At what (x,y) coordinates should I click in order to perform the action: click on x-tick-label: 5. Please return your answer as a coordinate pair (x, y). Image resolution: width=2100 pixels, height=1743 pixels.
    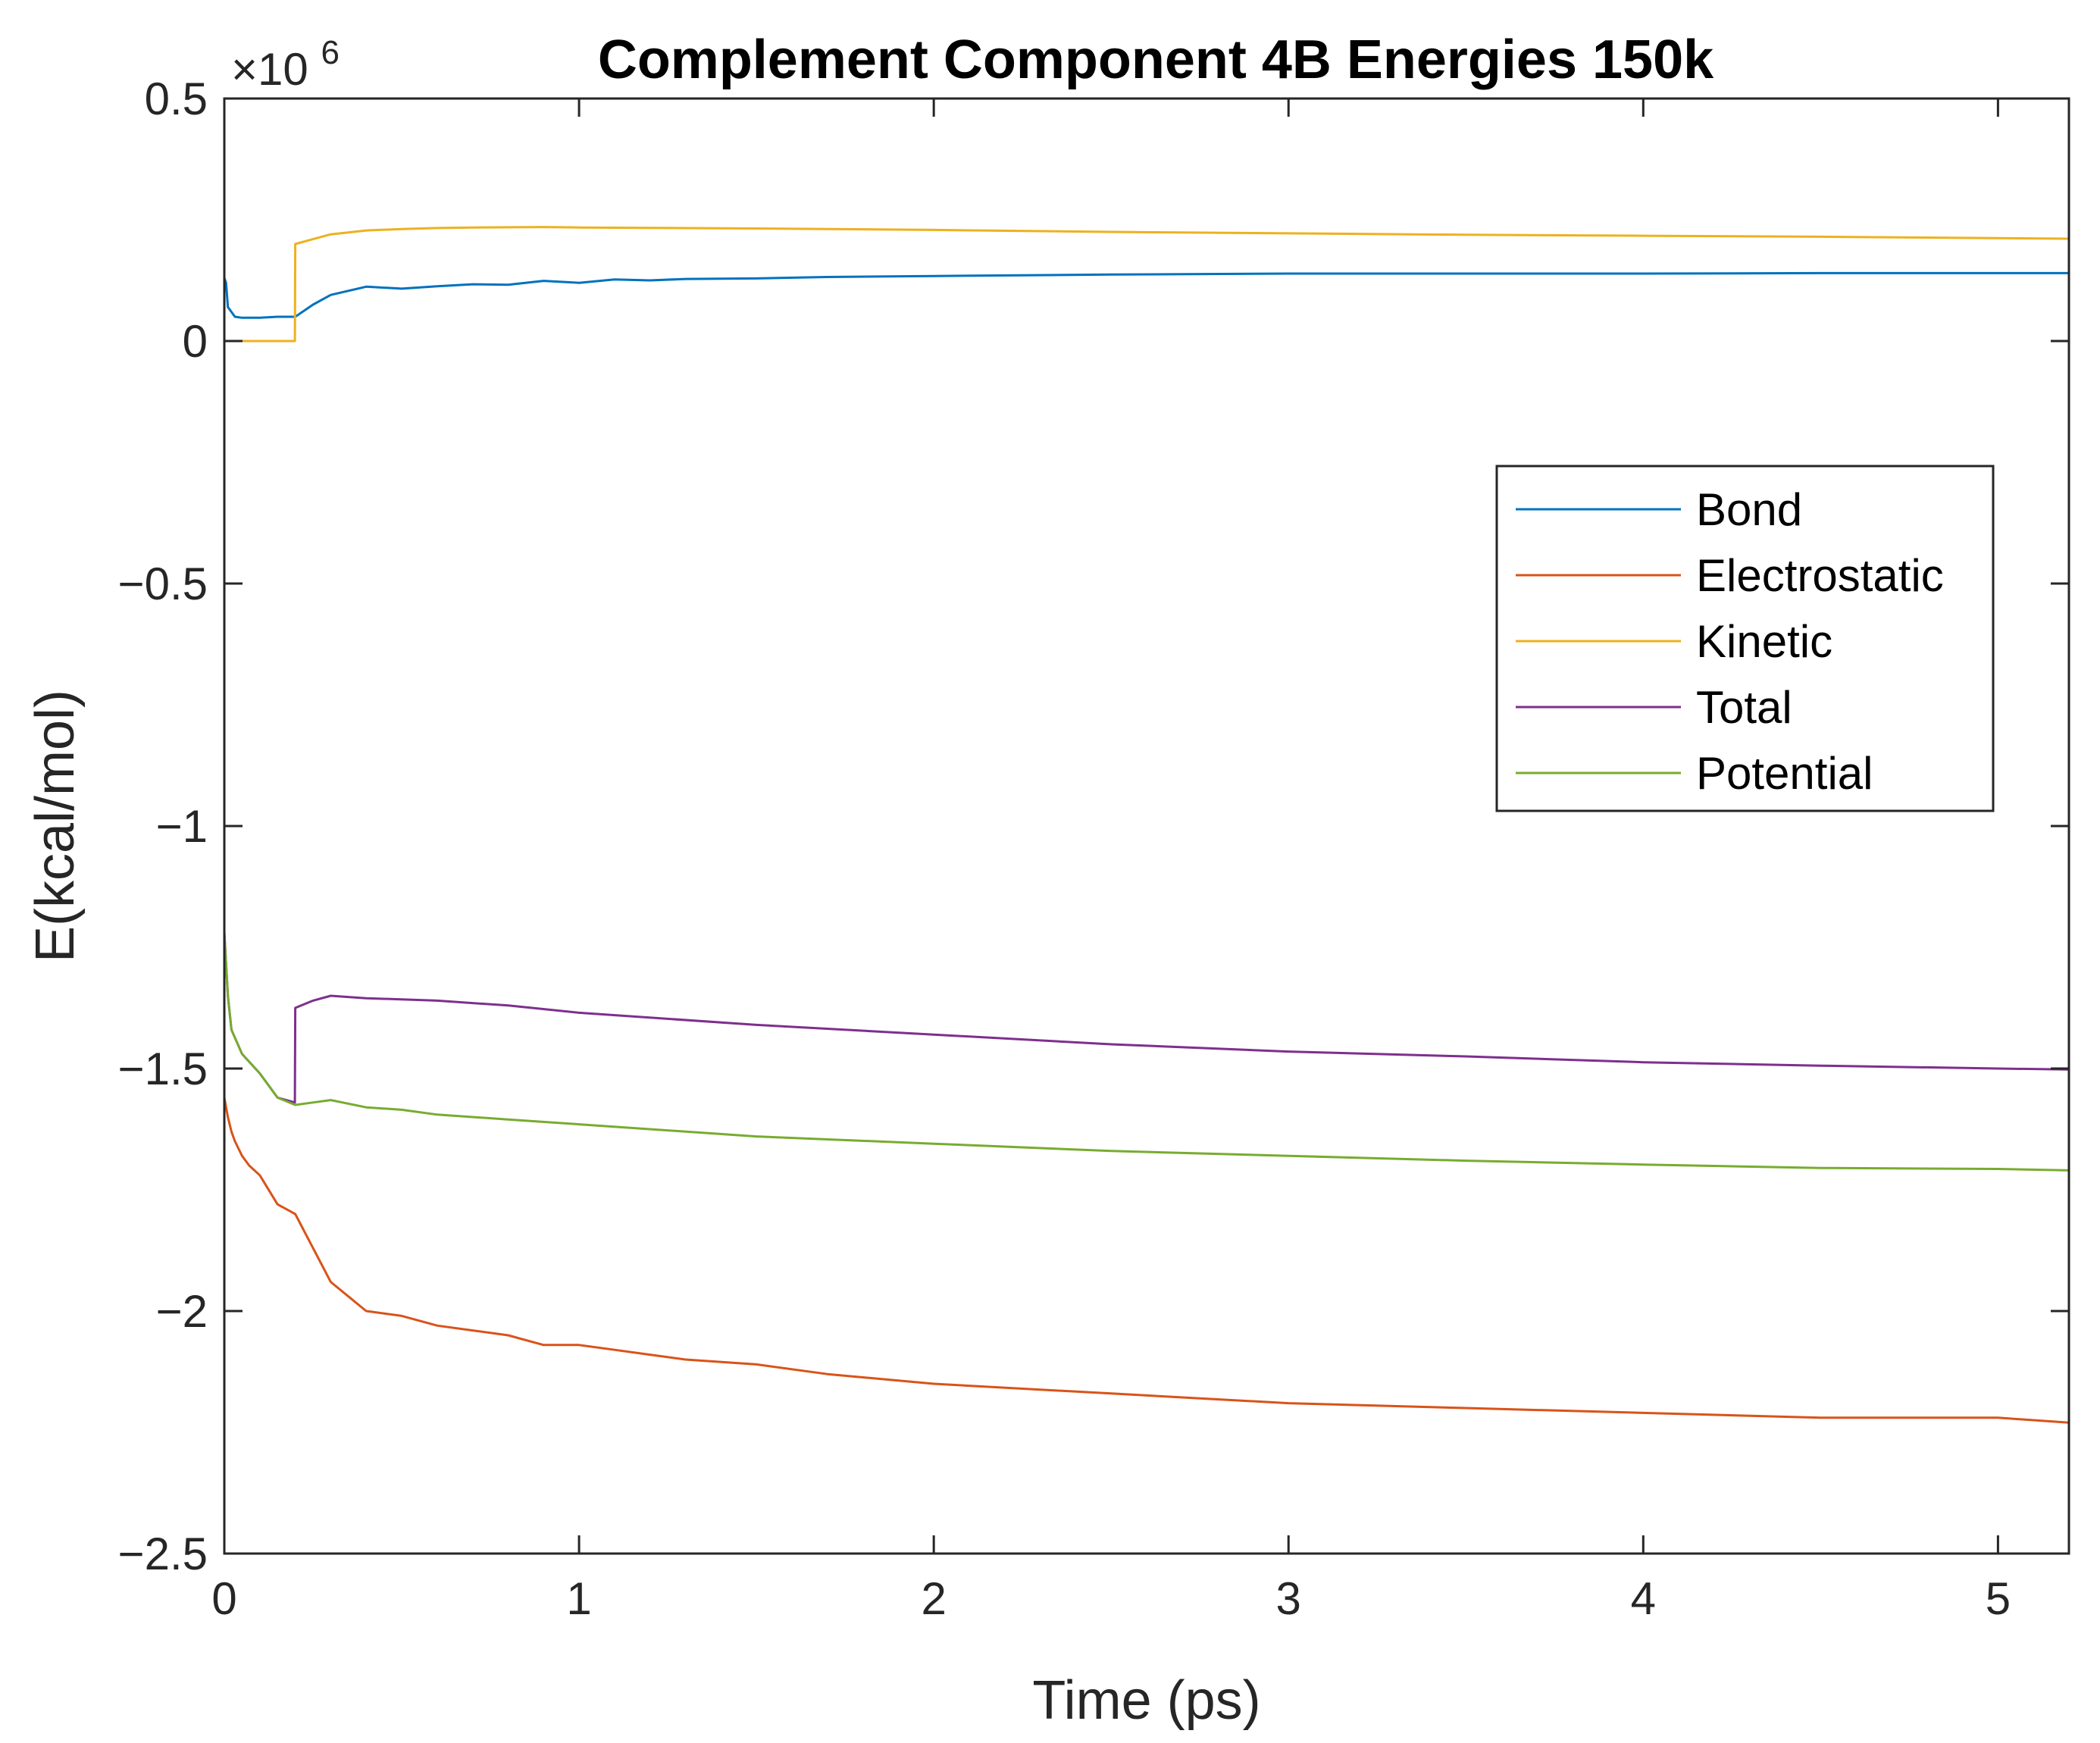
    Looking at the image, I should click on (1998, 1598).